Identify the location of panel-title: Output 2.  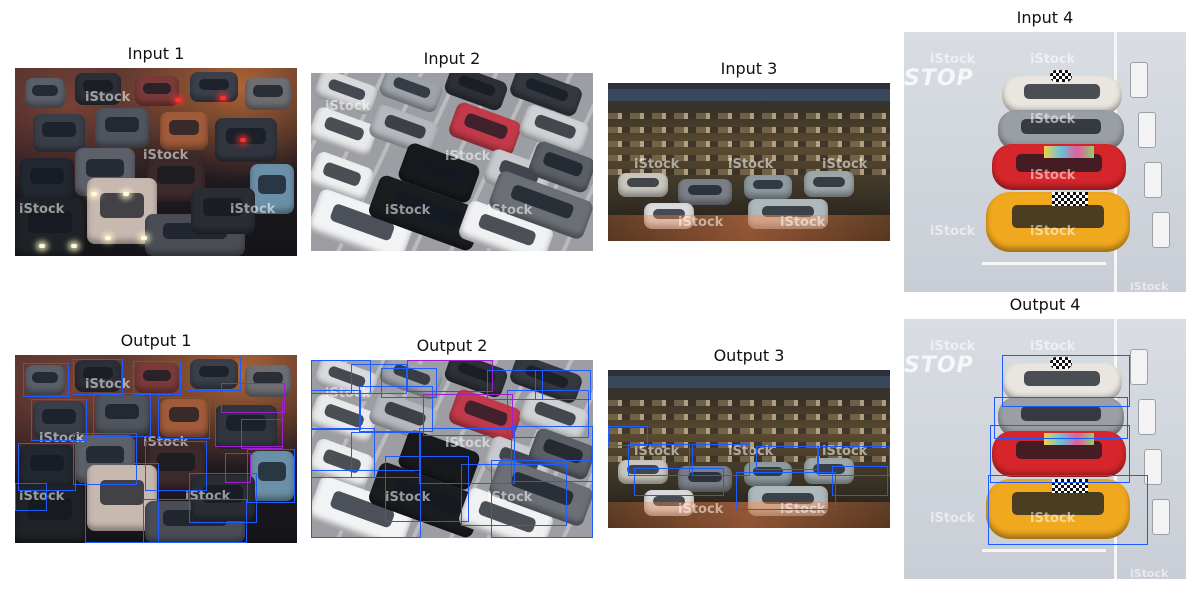
(452, 345).